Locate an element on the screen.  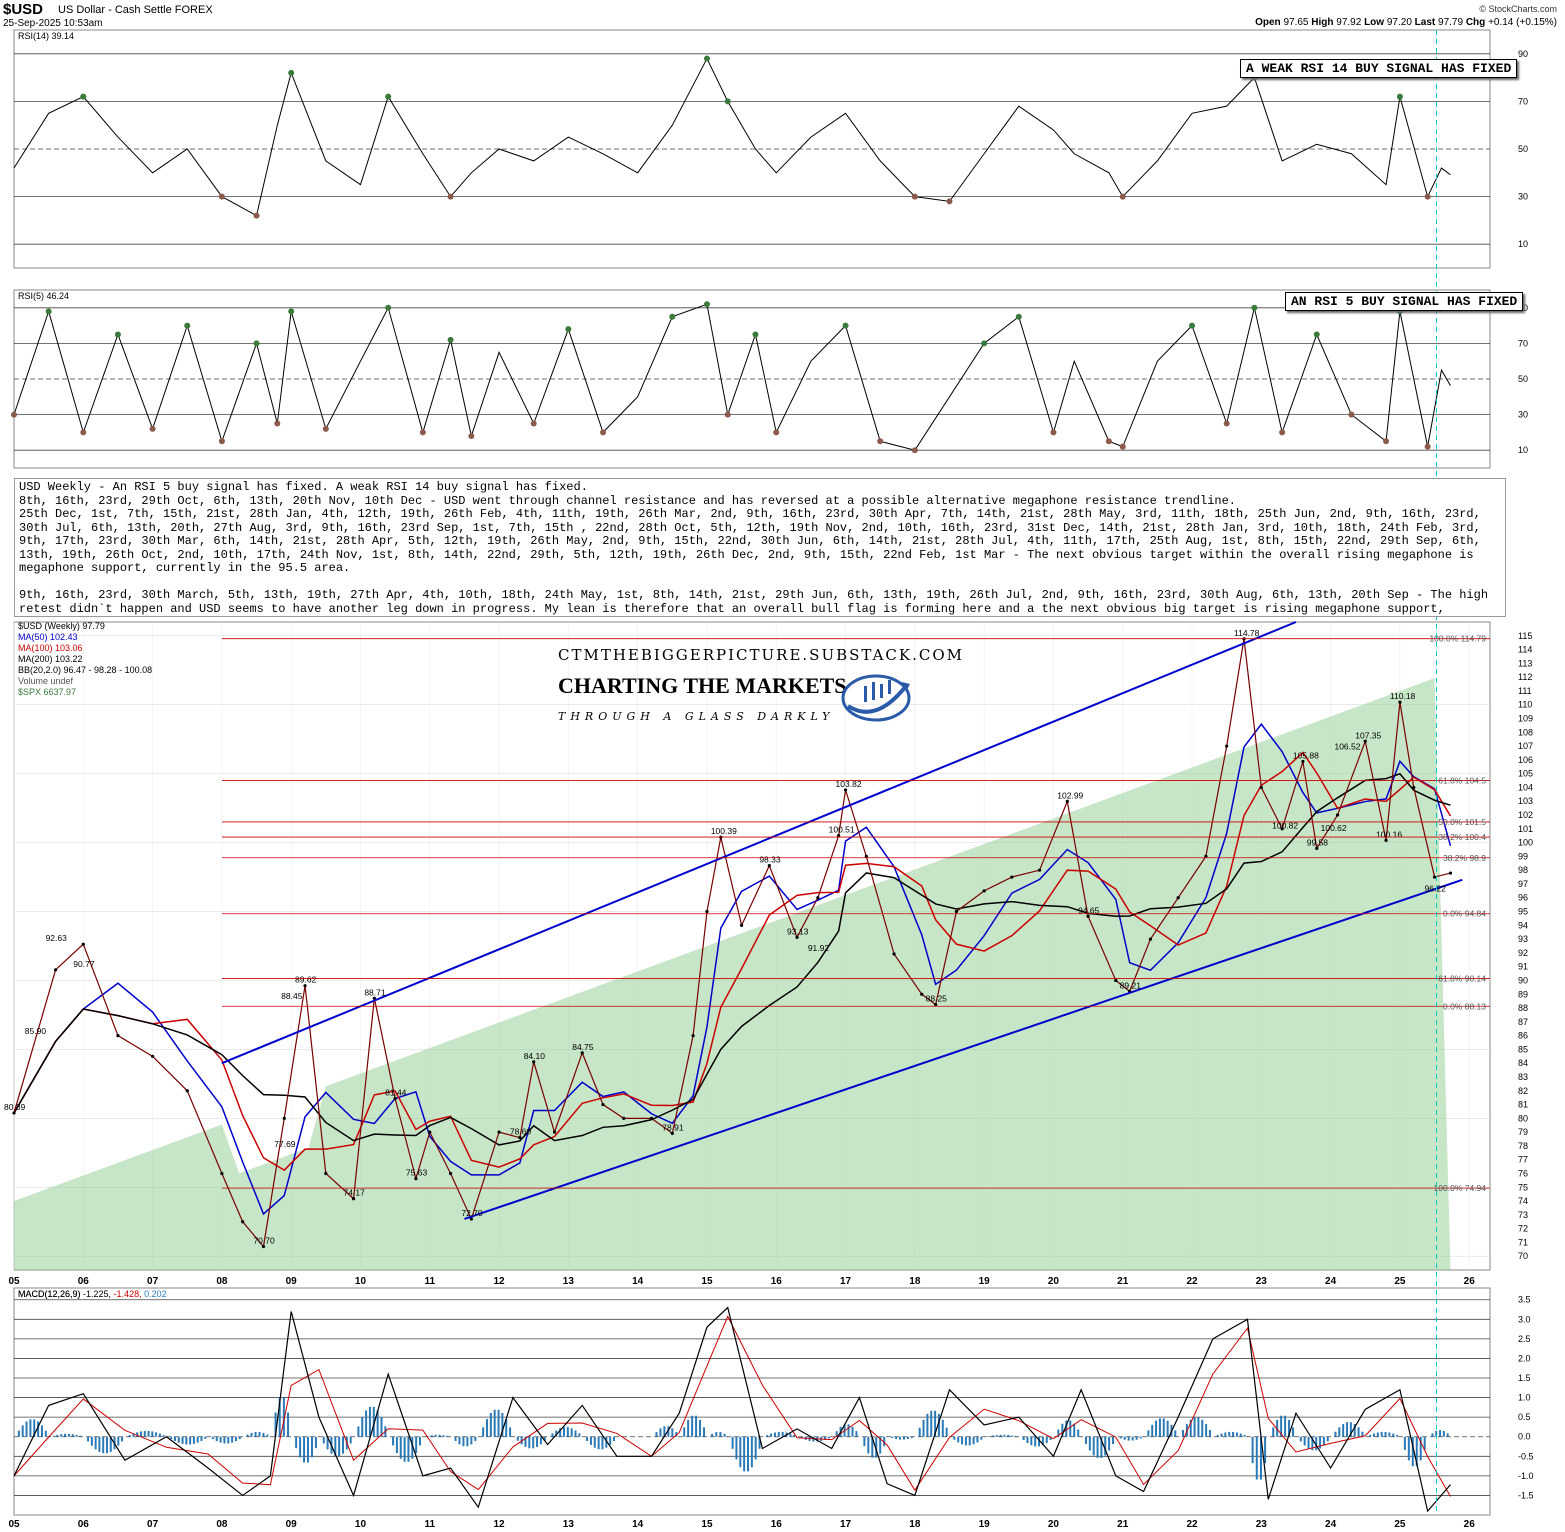
price-annotation: 85.90 is located at coordinates (36, 1031).